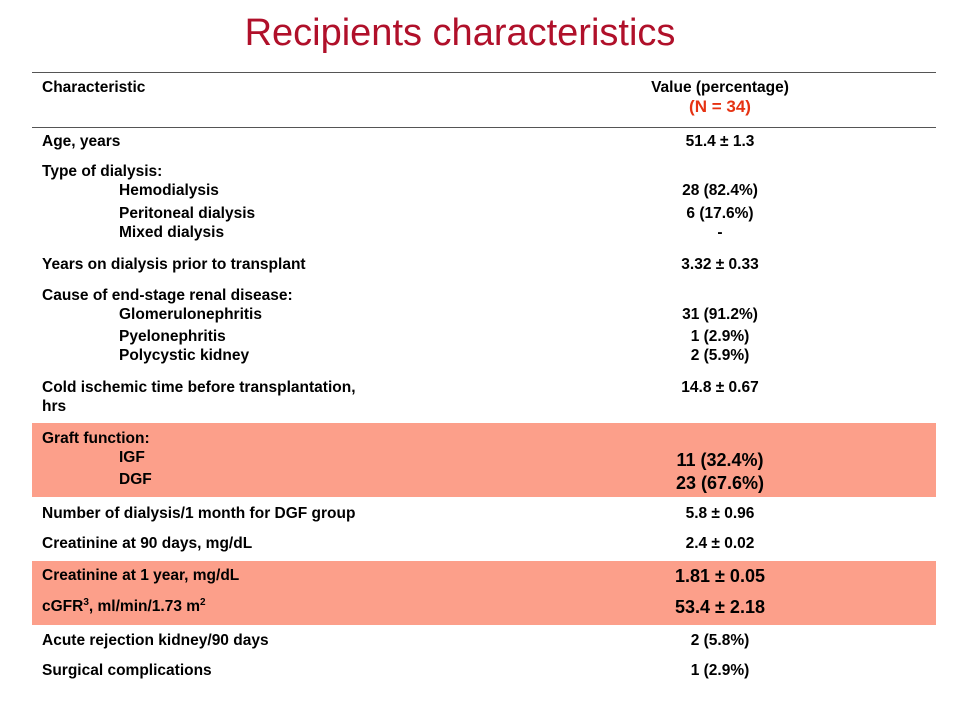 The height and width of the screenshot is (720, 960). What do you see at coordinates (484, 72) in the screenshot?
I see `table-top-rule` at bounding box center [484, 72].